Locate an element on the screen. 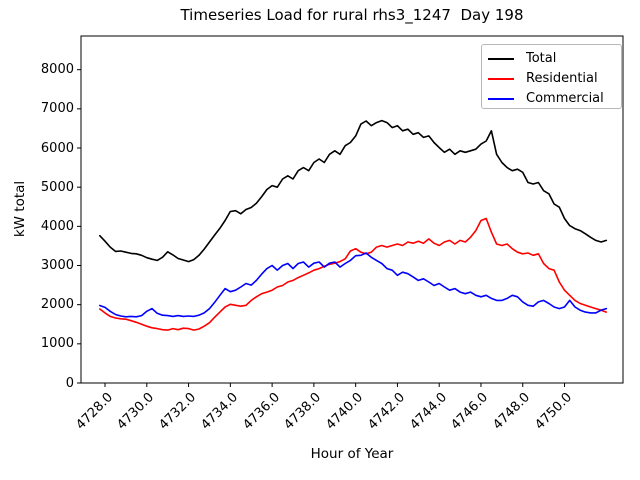 The height and width of the screenshot is (480, 640). y-tick-label: 5000 is located at coordinates (57, 187).